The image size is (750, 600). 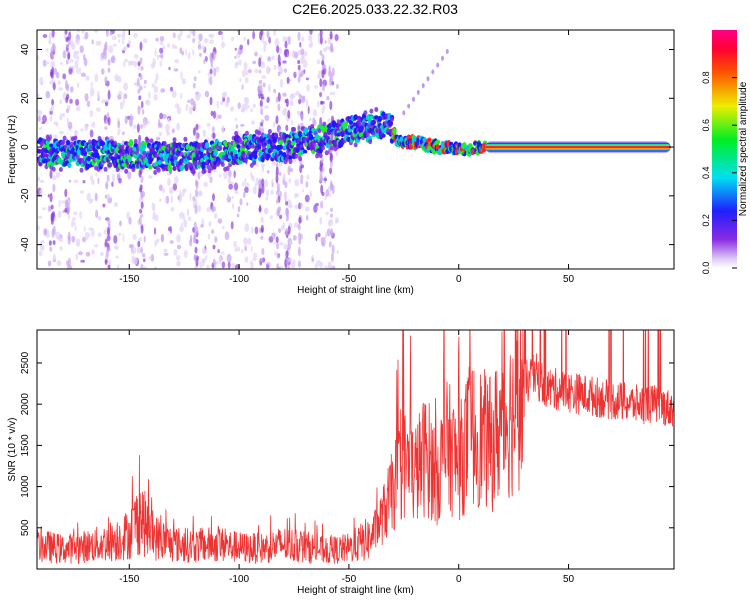 I want to click on figure-title: C2E6.2025.033.22.32.R03, so click(x=375, y=9).